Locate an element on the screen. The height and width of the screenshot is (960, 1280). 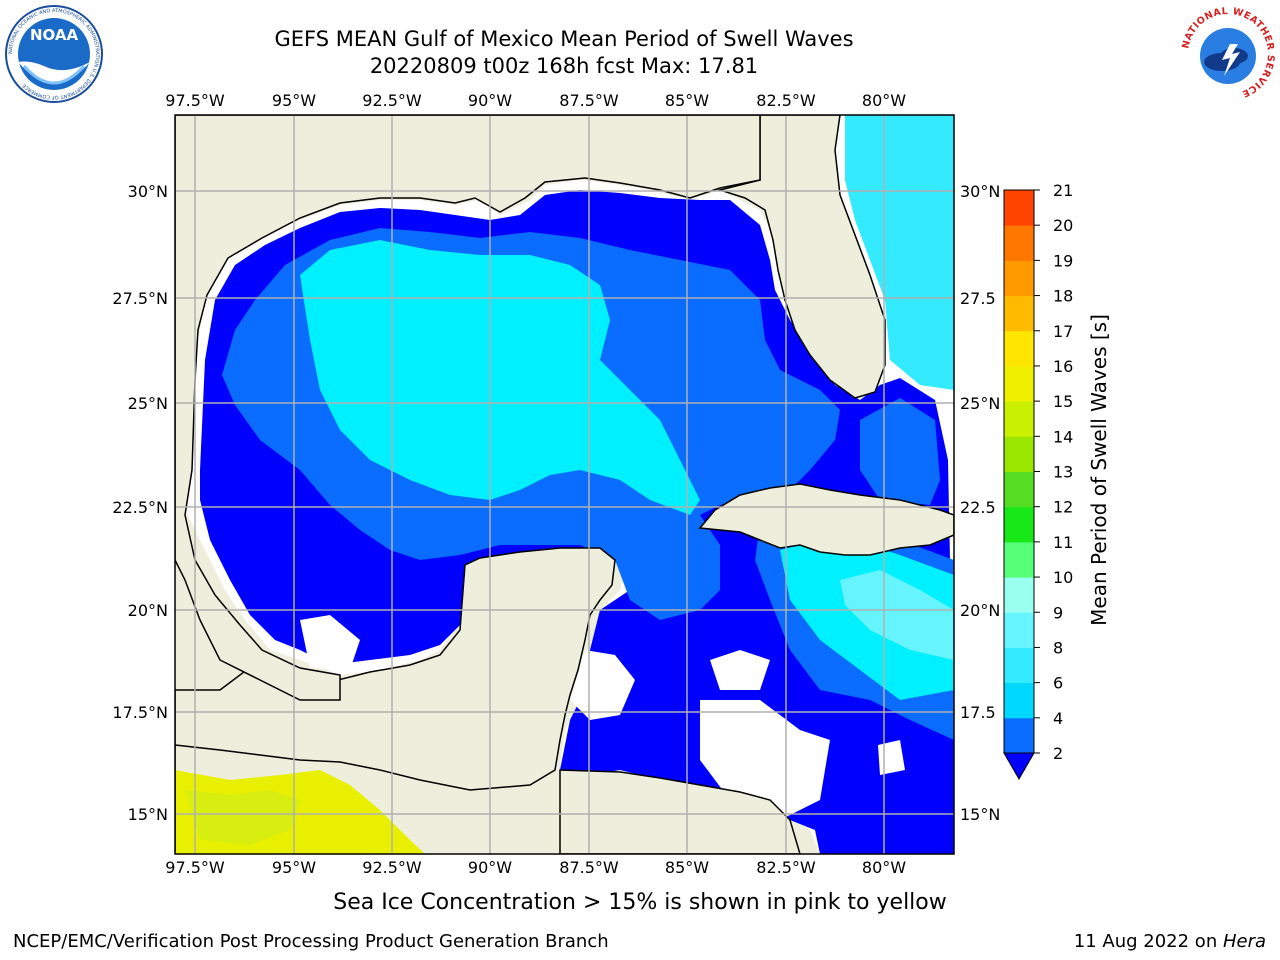
honduras-coast is located at coordinates (680, 811).